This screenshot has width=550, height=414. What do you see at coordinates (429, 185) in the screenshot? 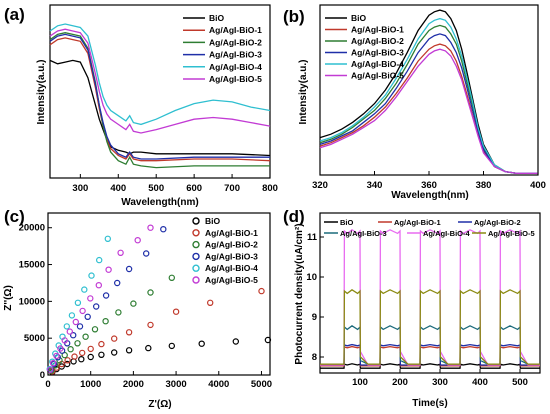
I see `x-tick-label: 360` at bounding box center [429, 185].